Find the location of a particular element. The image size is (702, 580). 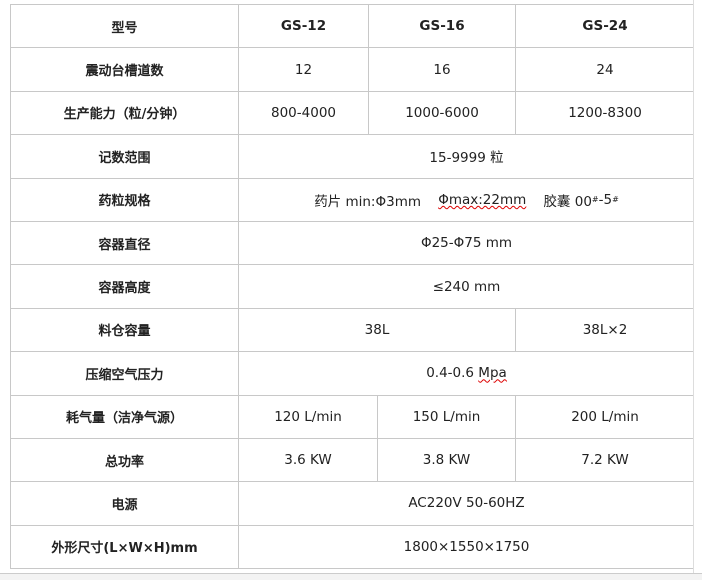

table-row: 压缩空气压力 0.4-0.6 Mpa is located at coordinates (353, 374).